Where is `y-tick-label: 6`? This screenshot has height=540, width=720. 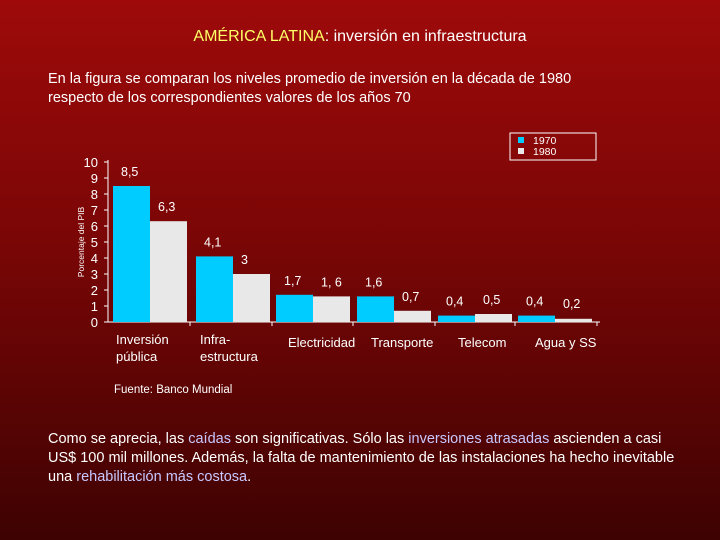
y-tick-label: 6 is located at coordinates (94, 226).